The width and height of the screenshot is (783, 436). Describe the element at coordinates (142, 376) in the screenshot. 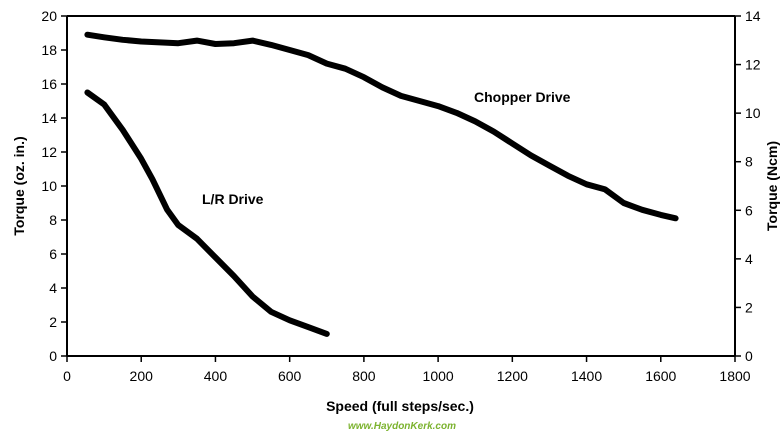

I see `x-tick-label: 200` at that location.